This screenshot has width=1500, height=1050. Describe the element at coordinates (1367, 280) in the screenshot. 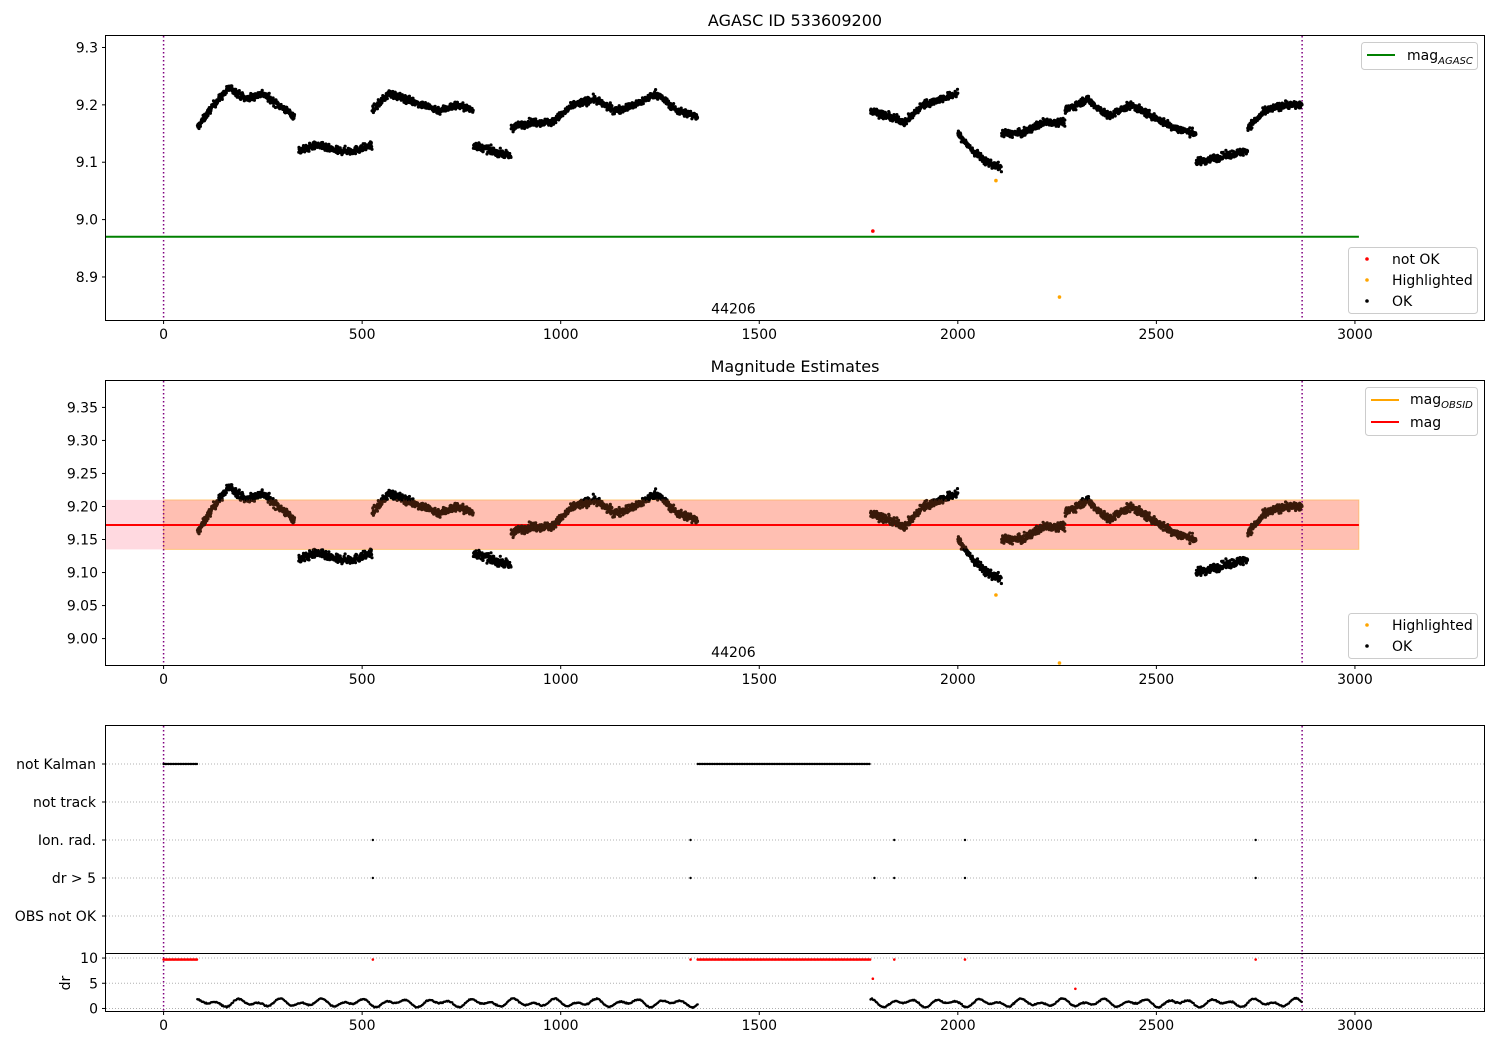

I see `legend-marker-highlighted` at that location.